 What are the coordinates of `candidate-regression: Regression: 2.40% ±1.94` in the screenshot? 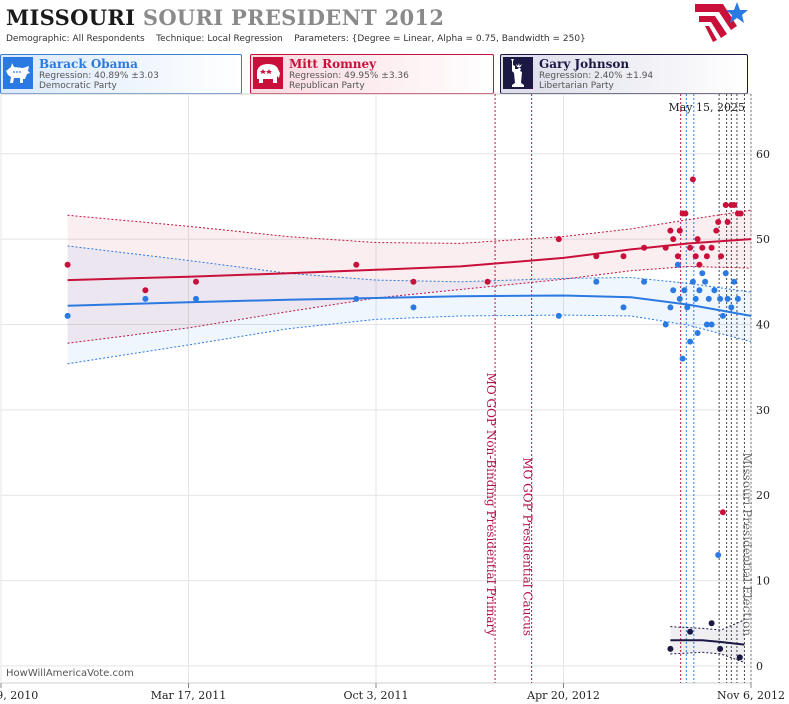 It's located at (596, 76).